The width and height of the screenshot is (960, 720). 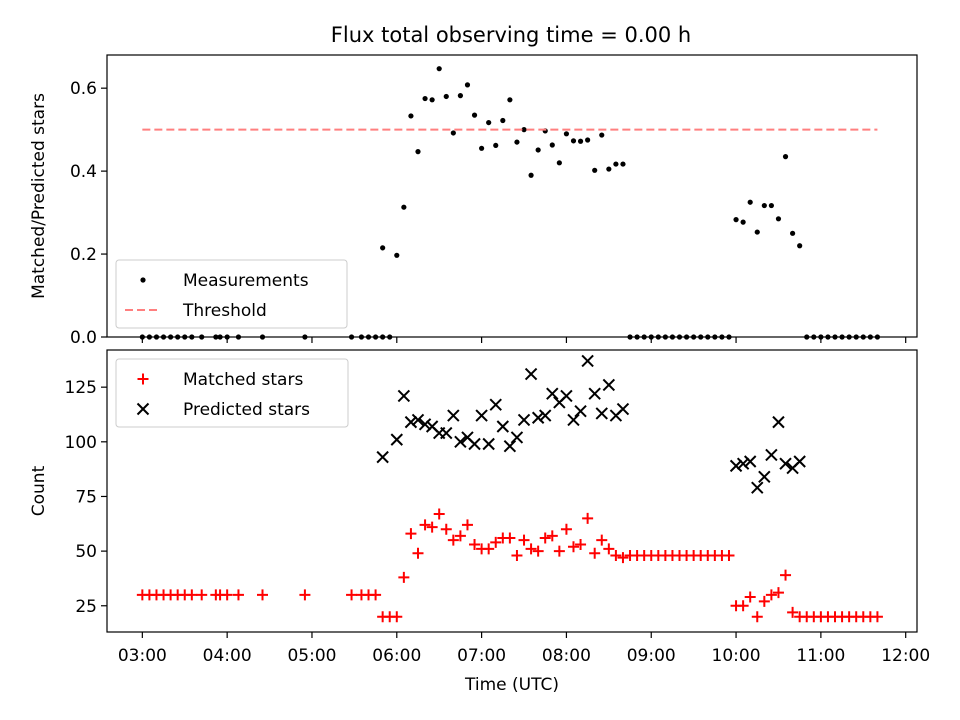 I want to click on x-tick-label: 03:00, so click(x=142, y=656).